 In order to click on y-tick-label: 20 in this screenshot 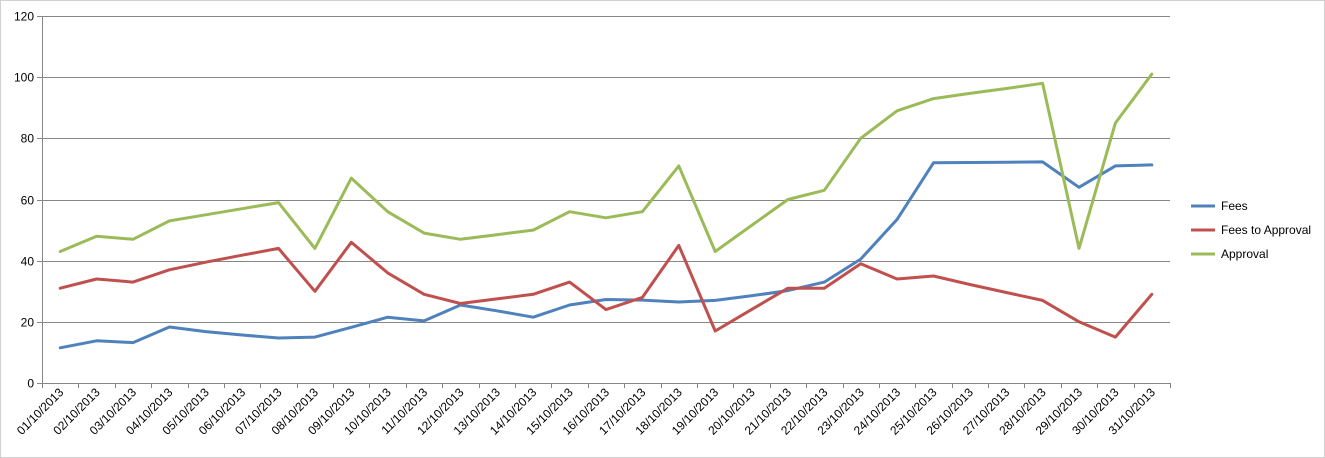, I will do `click(28, 323)`.